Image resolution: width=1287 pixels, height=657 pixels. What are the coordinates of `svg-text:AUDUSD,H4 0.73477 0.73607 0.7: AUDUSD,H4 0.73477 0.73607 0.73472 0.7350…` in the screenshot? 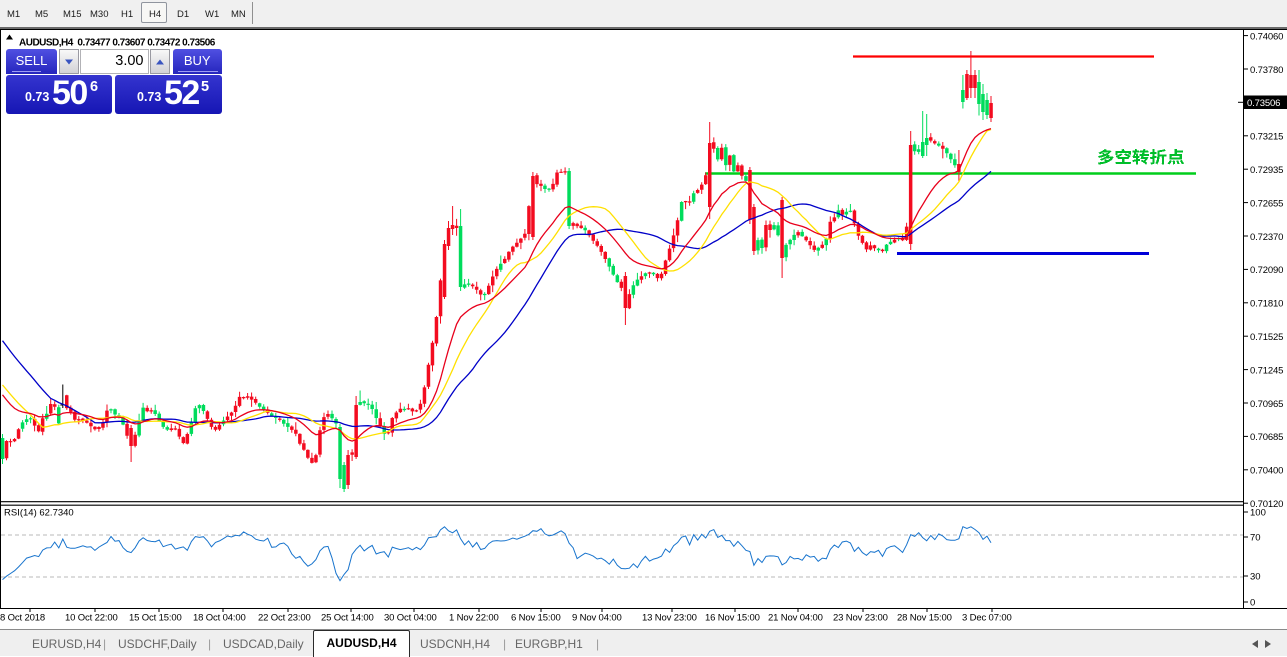 It's located at (117, 43).